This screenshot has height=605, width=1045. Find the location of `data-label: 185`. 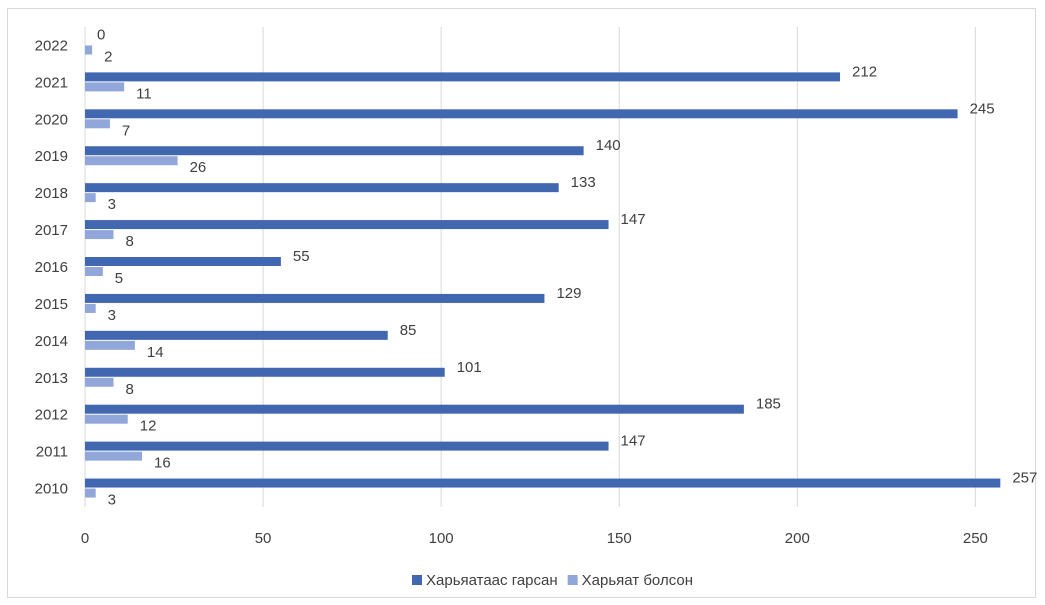

data-label: 185 is located at coordinates (768, 404).